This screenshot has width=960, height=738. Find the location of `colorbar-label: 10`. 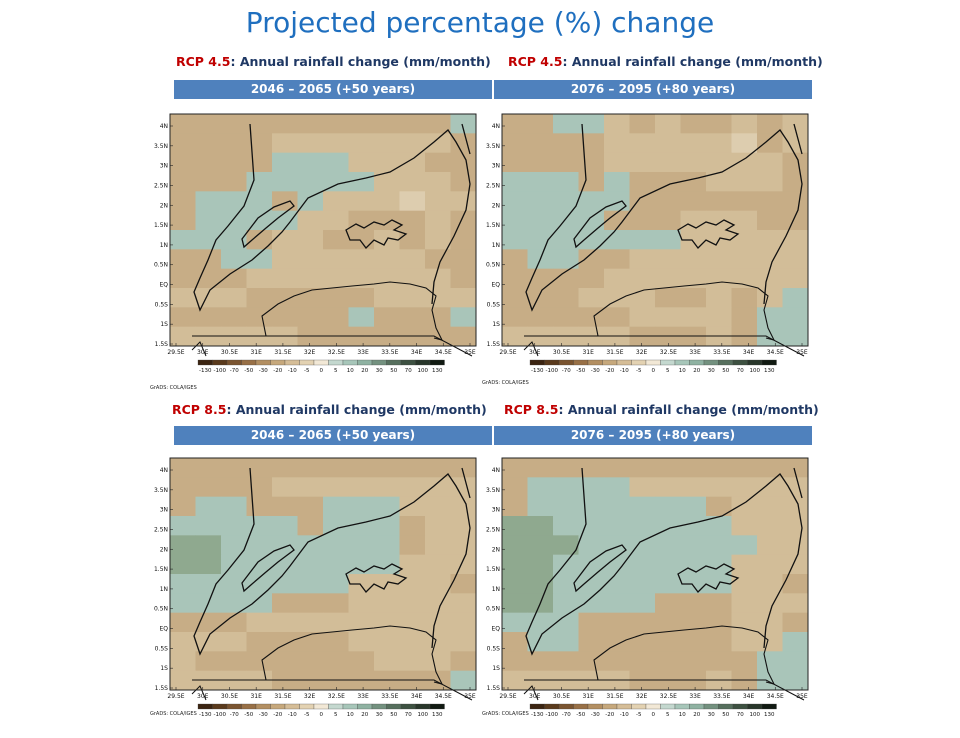

colorbar-label: 10 is located at coordinates (682, 371).